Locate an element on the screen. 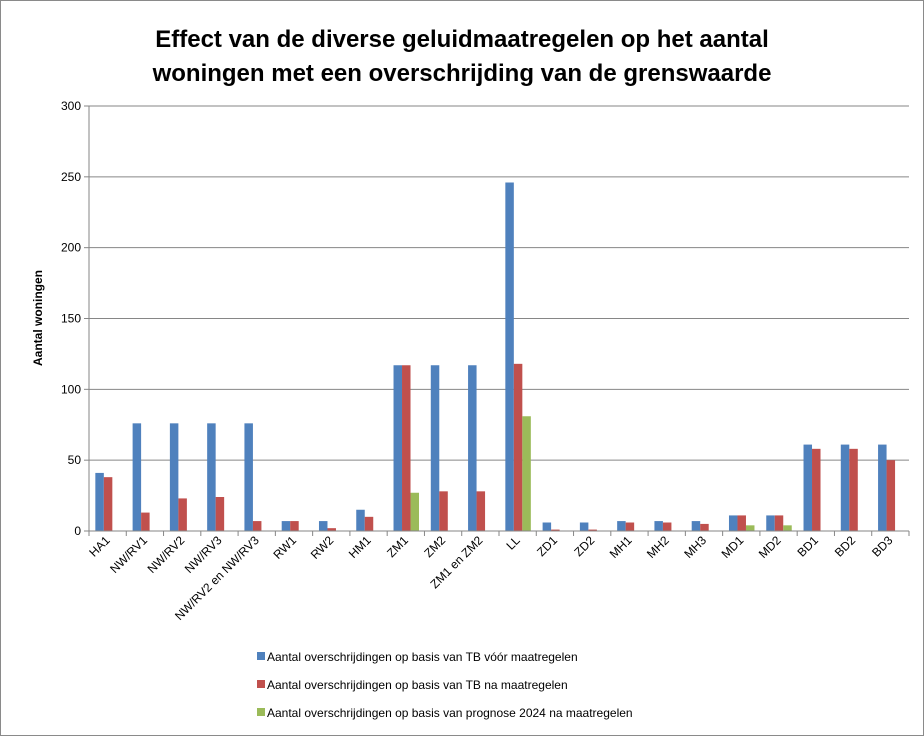 The image size is (924, 736). x-tick-label: HA1 is located at coordinates (99, 546).